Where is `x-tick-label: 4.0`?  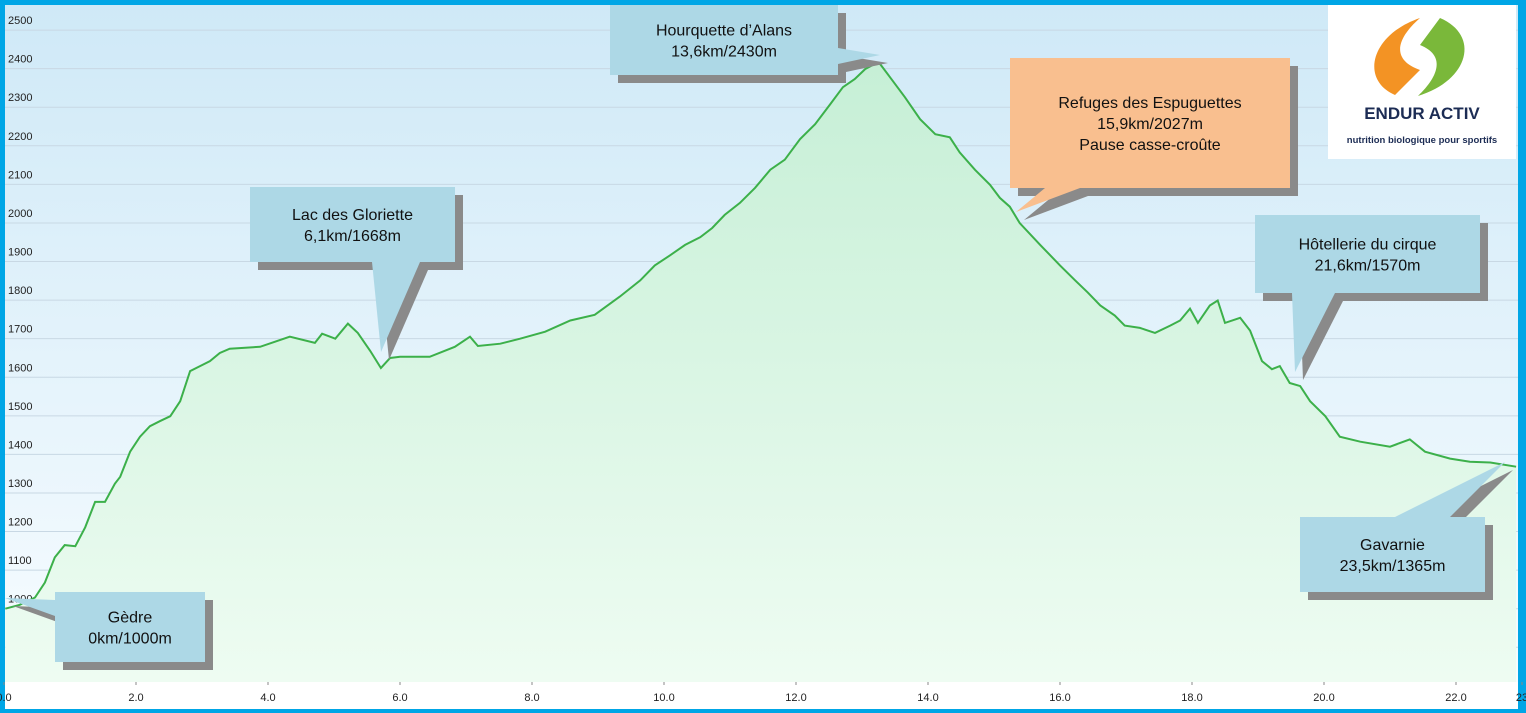 x-tick-label: 4.0 is located at coordinates (267, 698).